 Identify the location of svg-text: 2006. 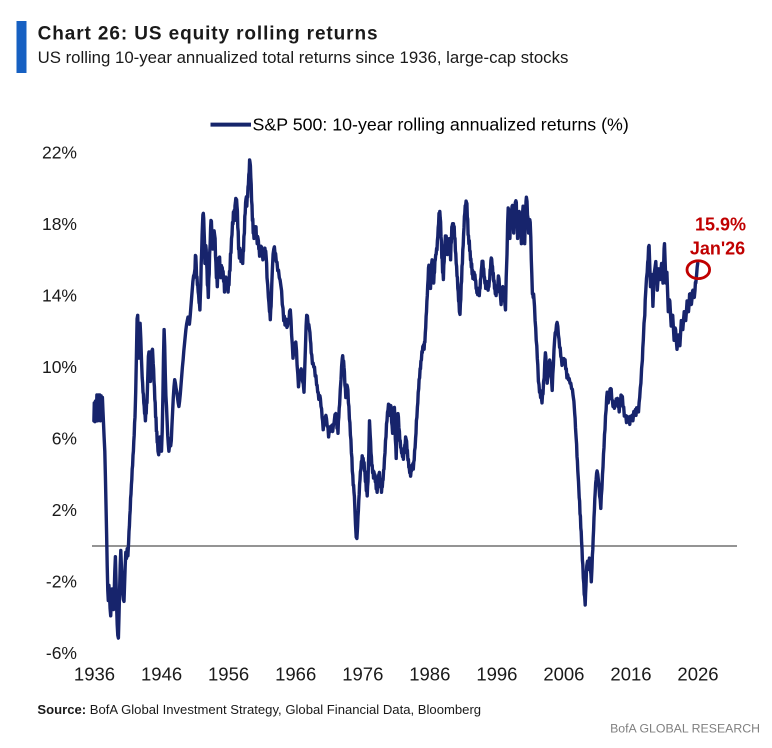
(563, 674).